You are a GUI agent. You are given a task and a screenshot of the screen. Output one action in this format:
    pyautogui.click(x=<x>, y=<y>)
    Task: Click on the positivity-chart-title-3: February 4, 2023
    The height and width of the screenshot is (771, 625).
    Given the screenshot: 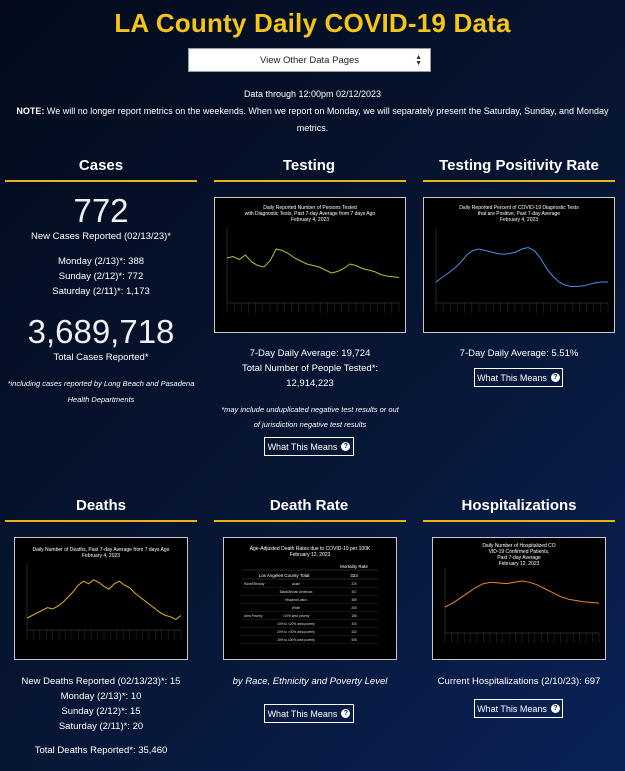 What is the action you would take?
    pyautogui.click(x=519, y=220)
    